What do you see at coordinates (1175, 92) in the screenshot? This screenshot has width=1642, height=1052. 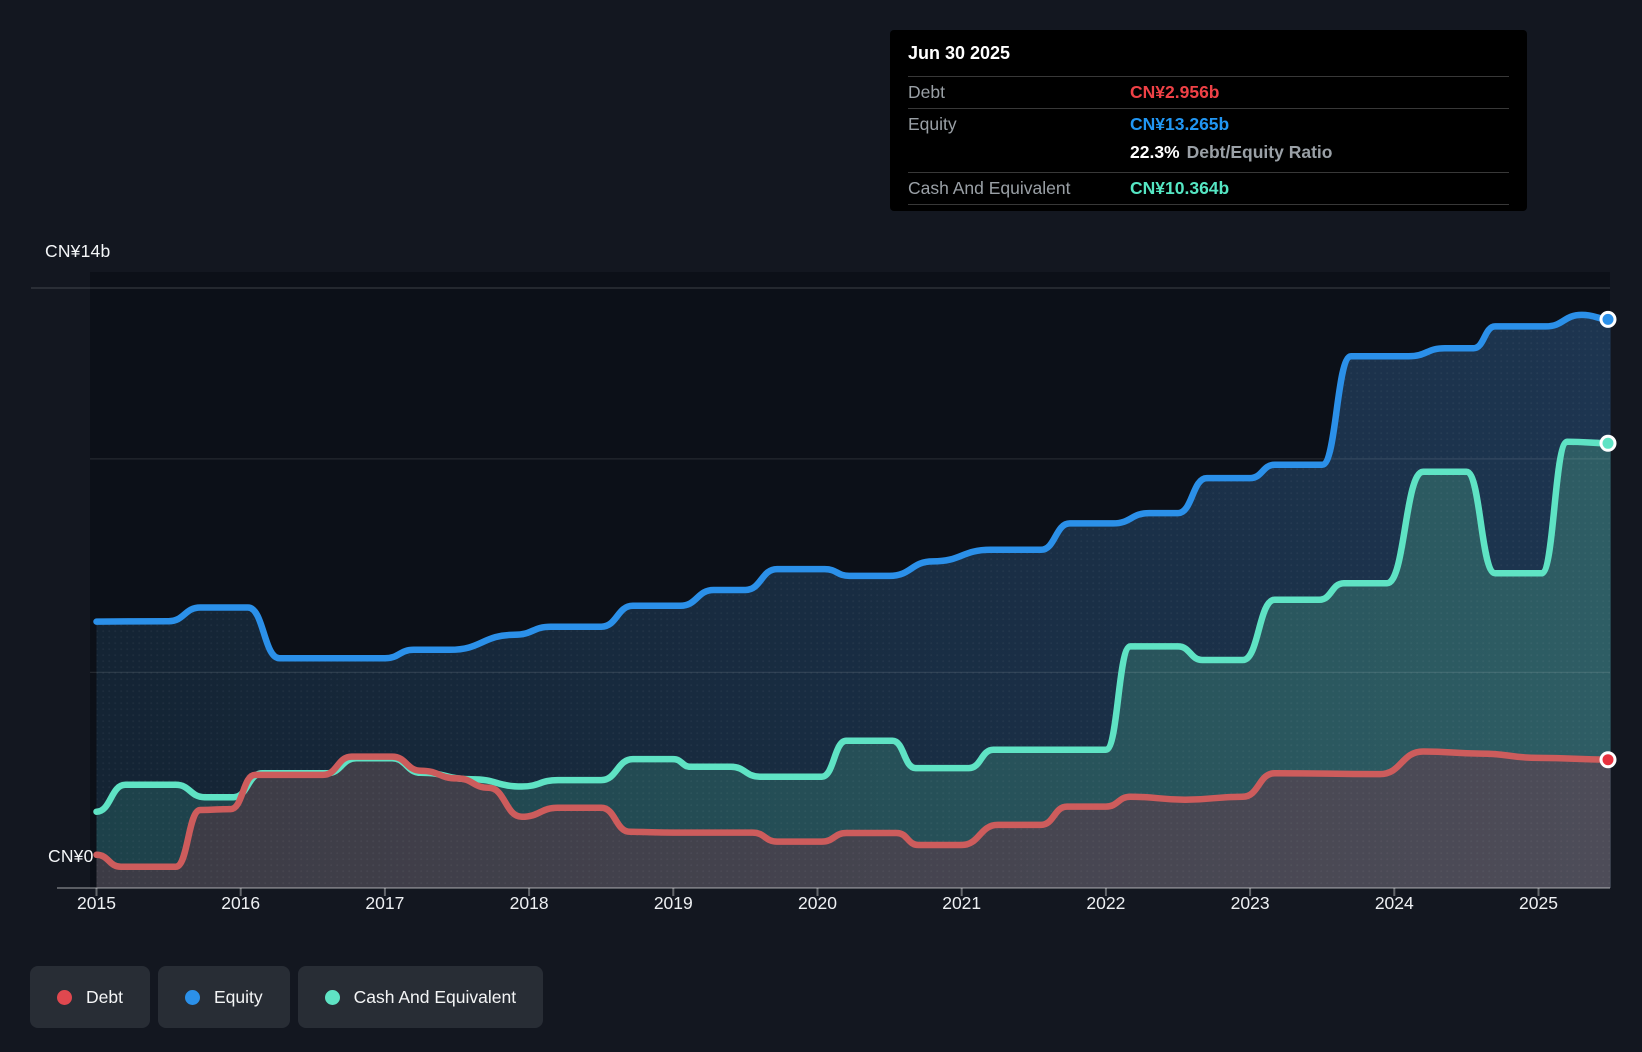 I see `tooltip-debt-value: CN¥2.956b` at bounding box center [1175, 92].